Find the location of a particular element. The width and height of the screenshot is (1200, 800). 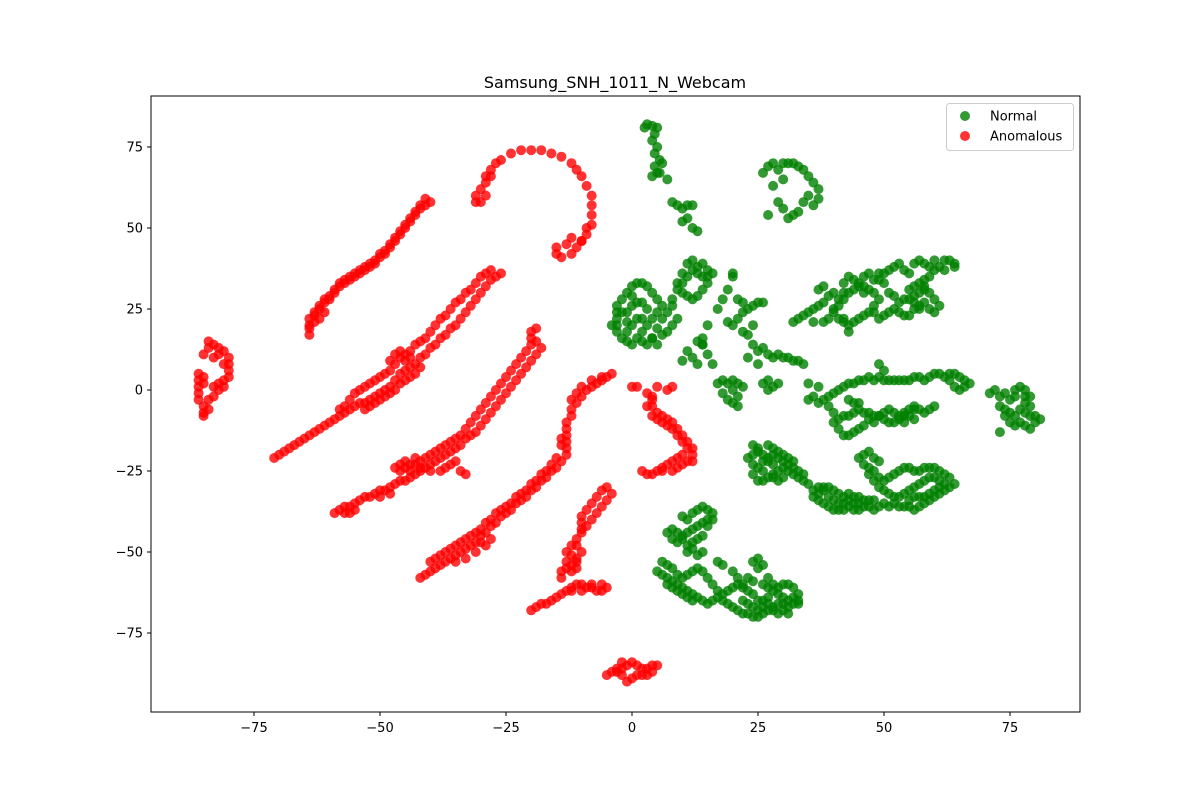

legend-label-anomalous: Anomalous is located at coordinates (1026, 137).